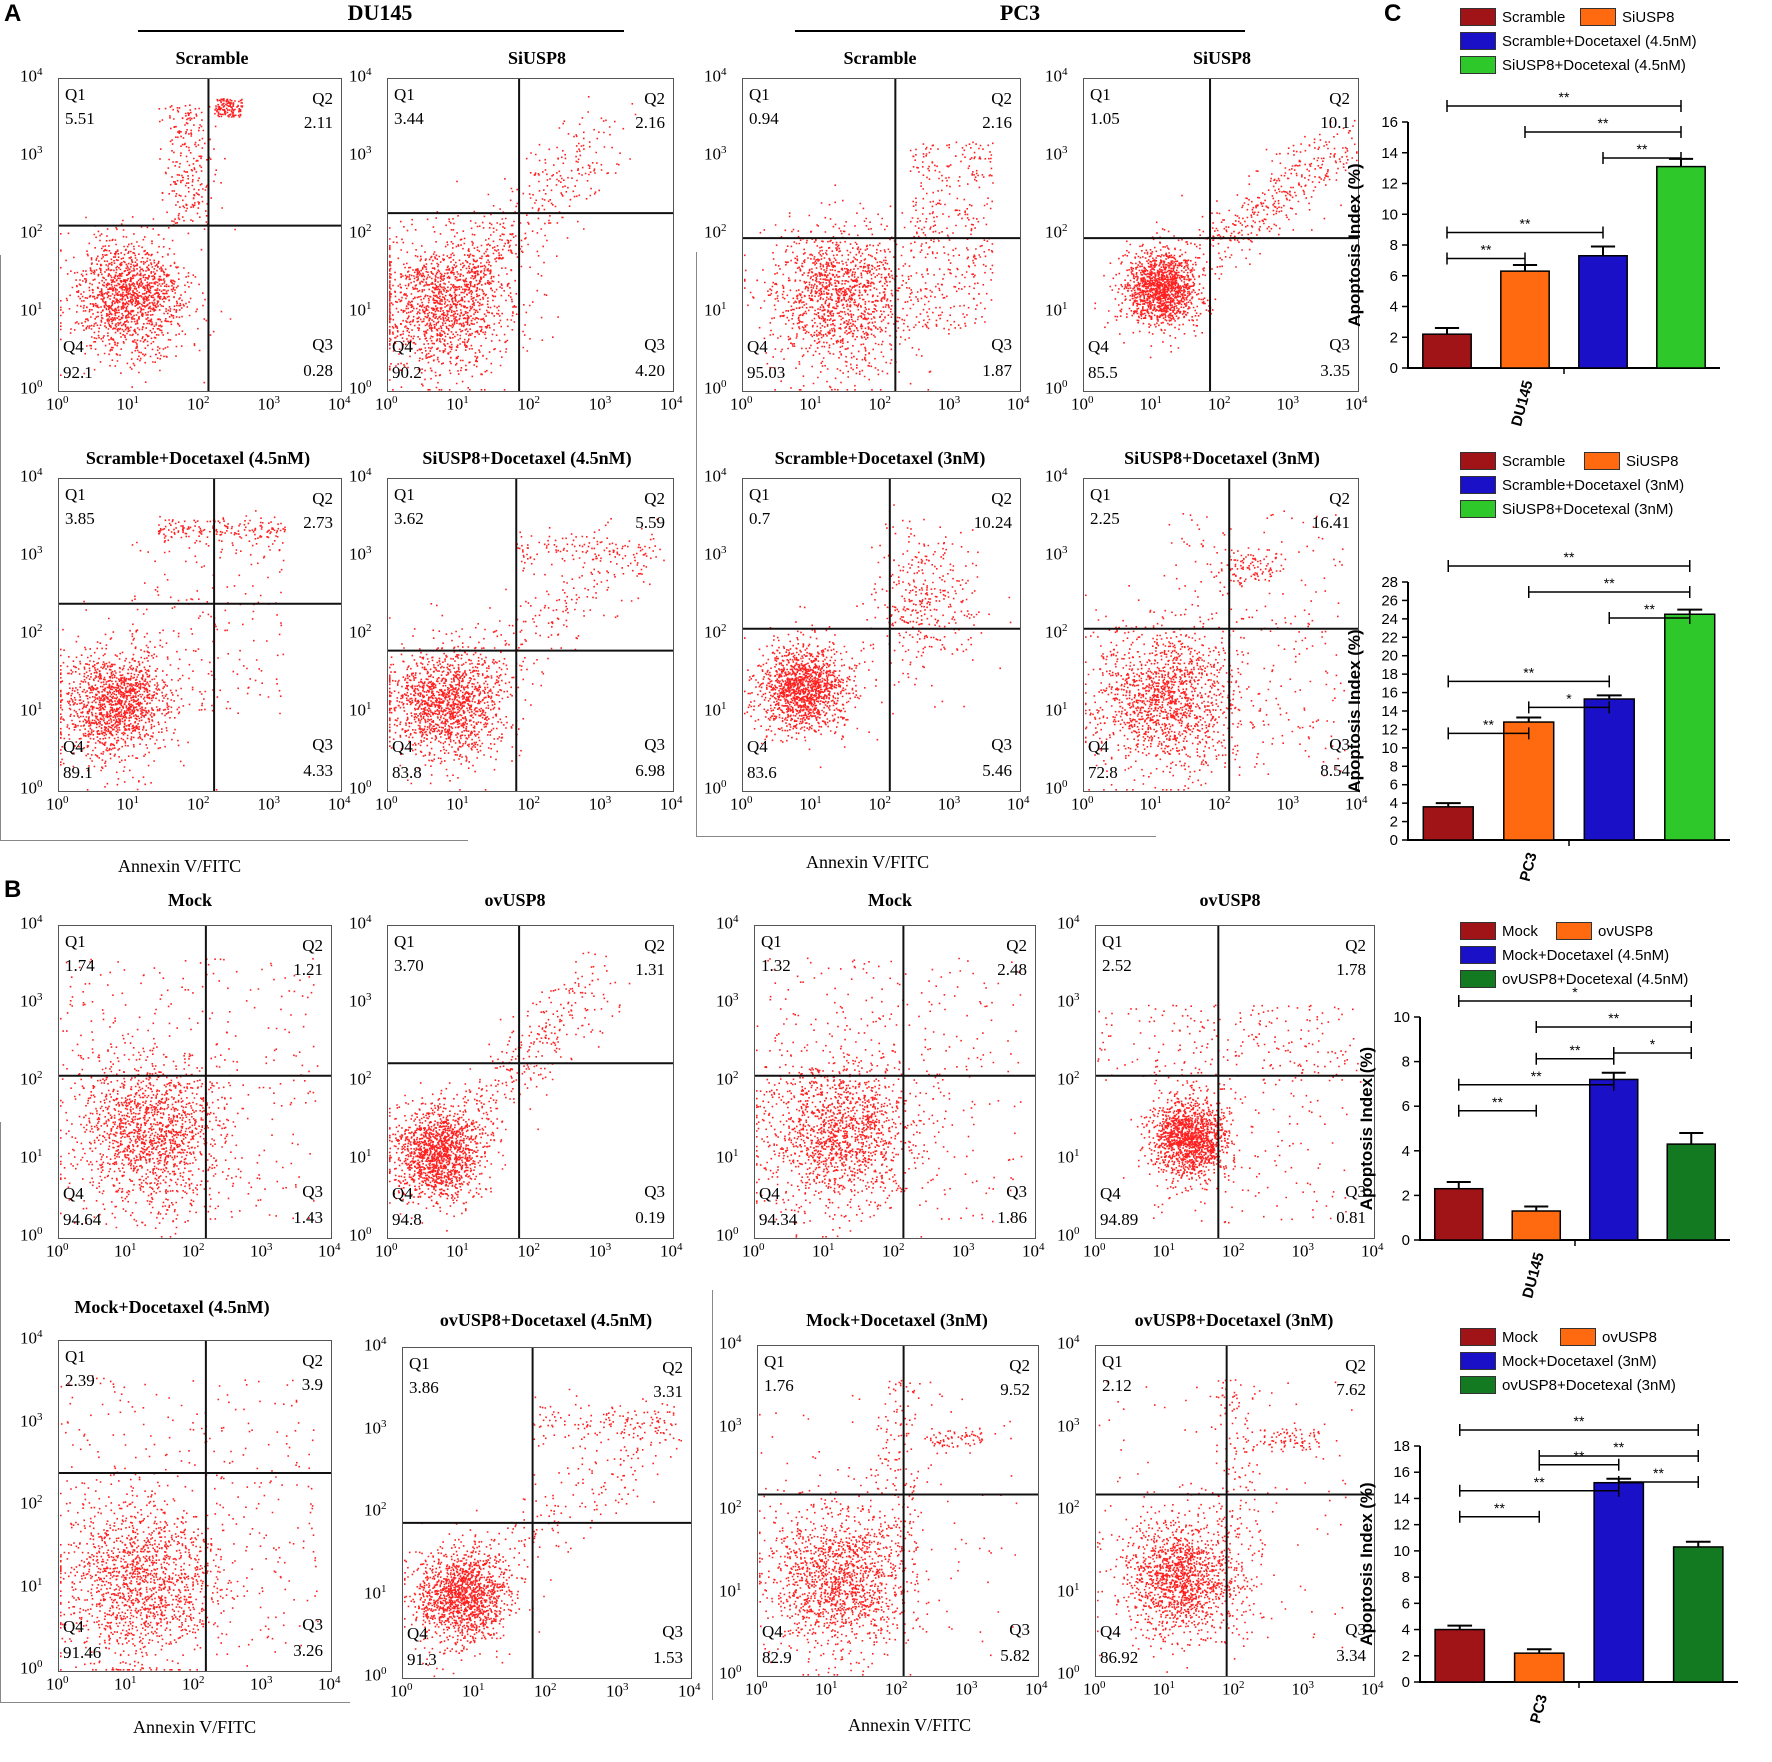 The height and width of the screenshot is (1762, 1772). I want to click on bar, so click(1681, 267).